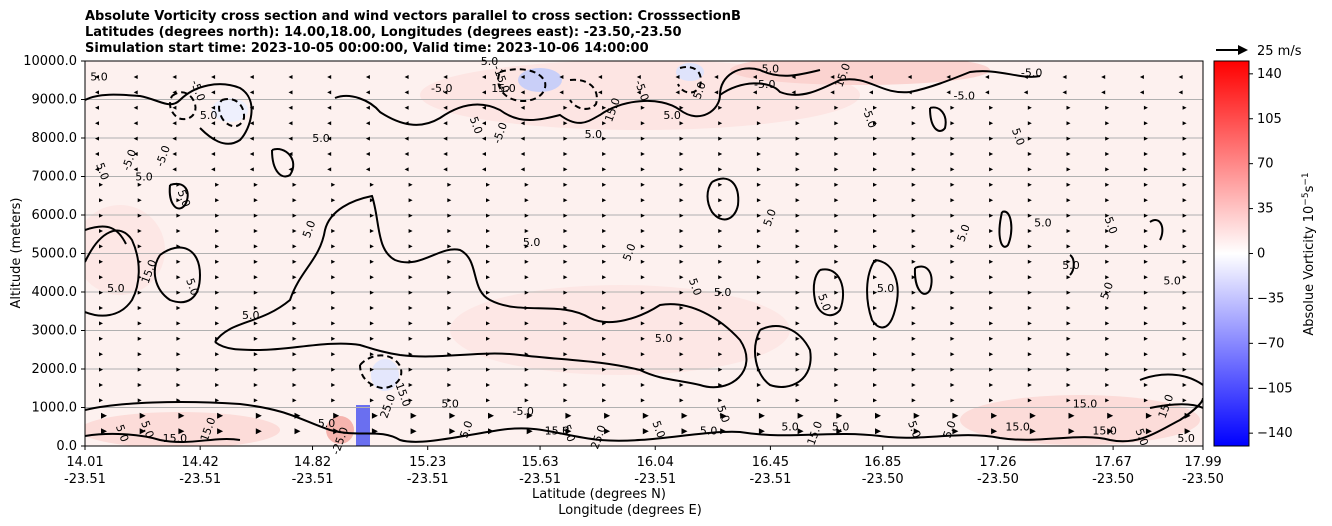  I want to click on x-tick-label-longitude: -23.50, so click(998, 479).